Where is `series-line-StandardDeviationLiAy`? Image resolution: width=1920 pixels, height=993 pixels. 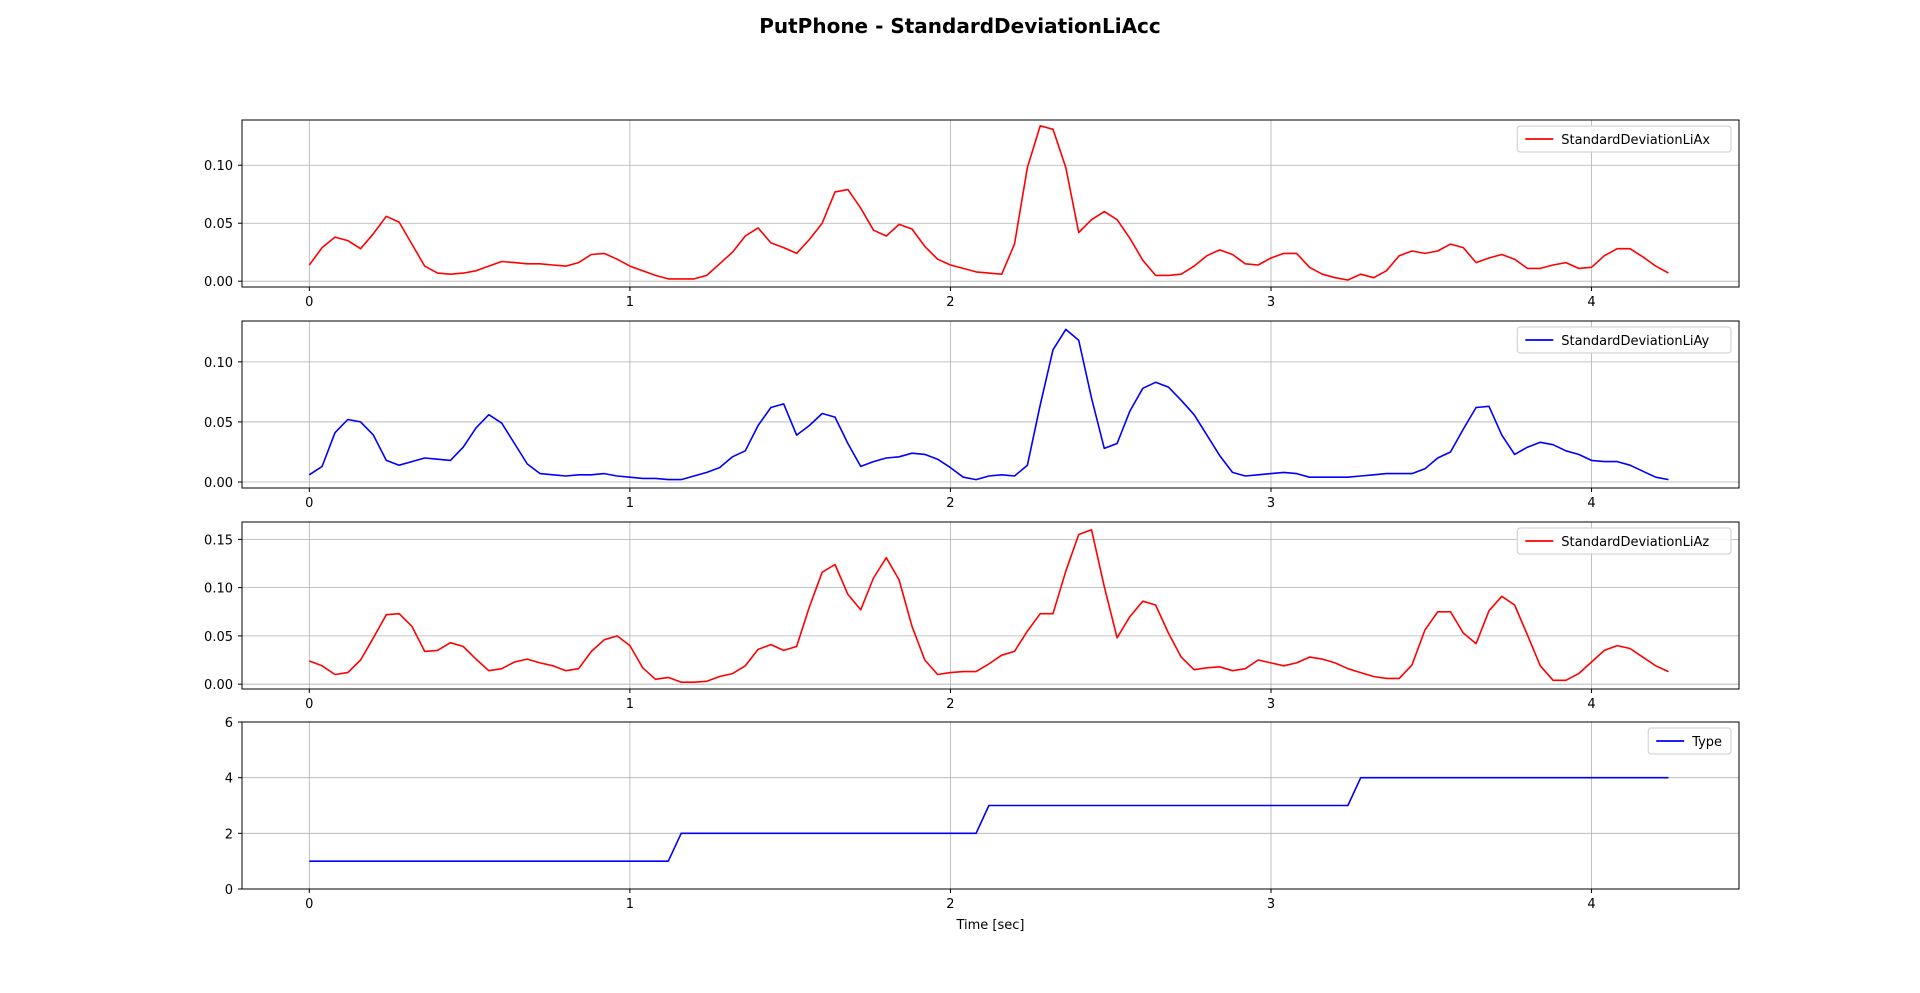
series-line-StandardDeviationLiAy is located at coordinates (988, 404).